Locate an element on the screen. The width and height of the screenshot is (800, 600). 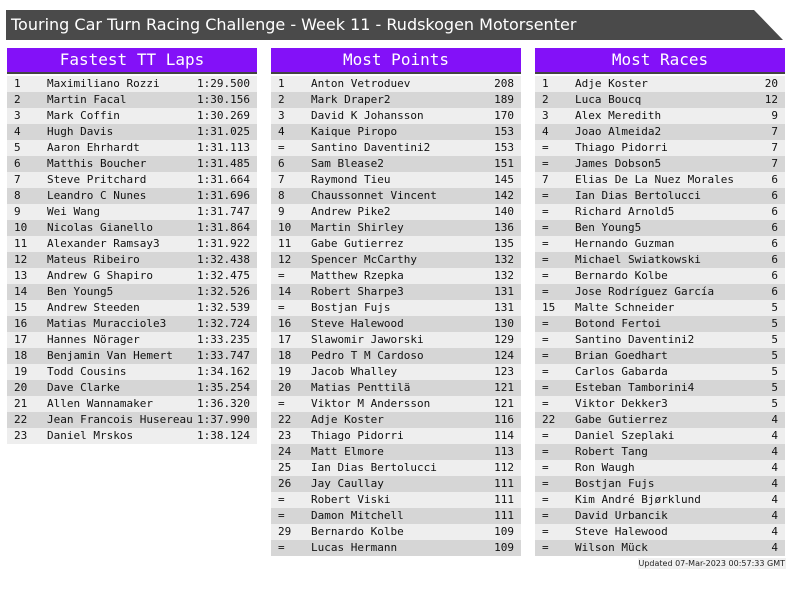
table-row: 20 Matias Penttilä 121 is located at coordinates (396, 388).